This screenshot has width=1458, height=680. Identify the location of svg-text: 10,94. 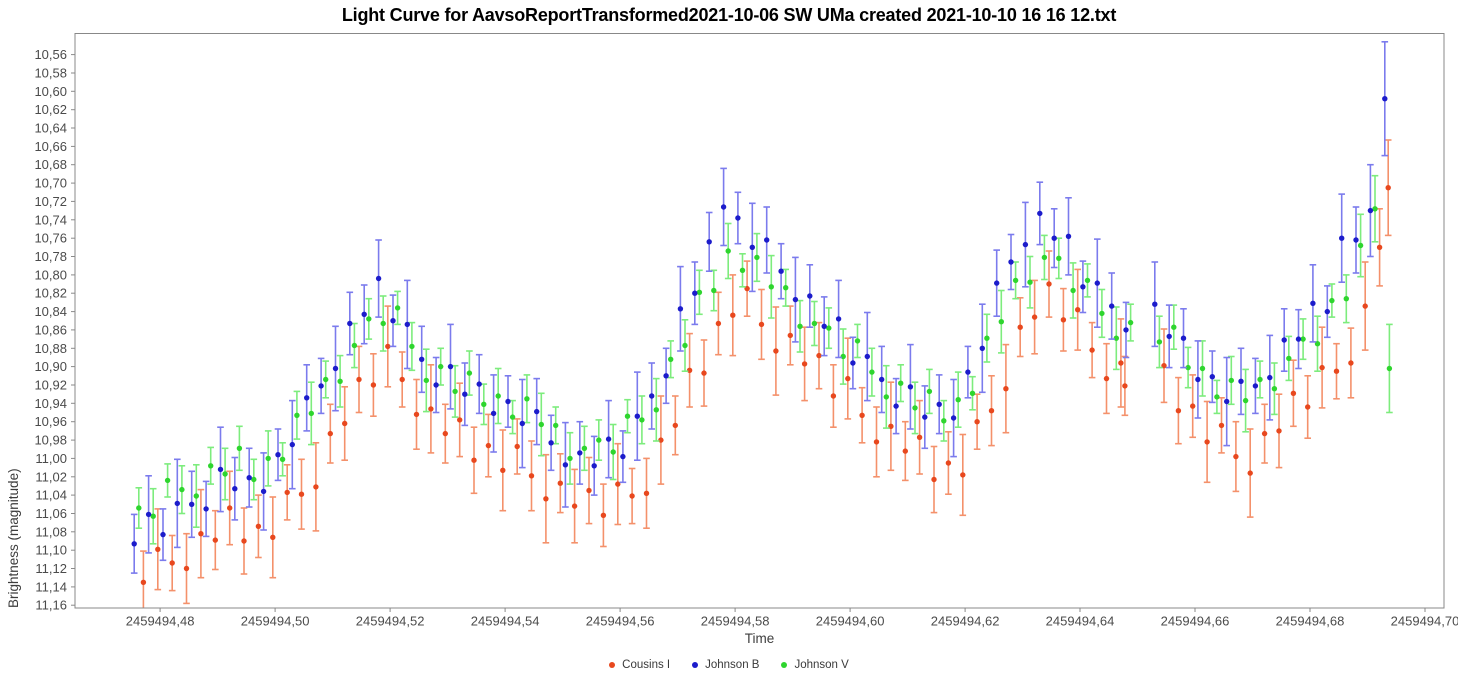
(50, 403).